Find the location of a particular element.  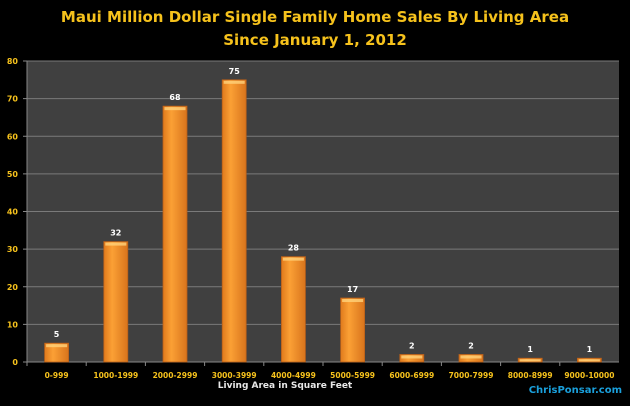

y-tick-label: 40 is located at coordinates (13, 212).